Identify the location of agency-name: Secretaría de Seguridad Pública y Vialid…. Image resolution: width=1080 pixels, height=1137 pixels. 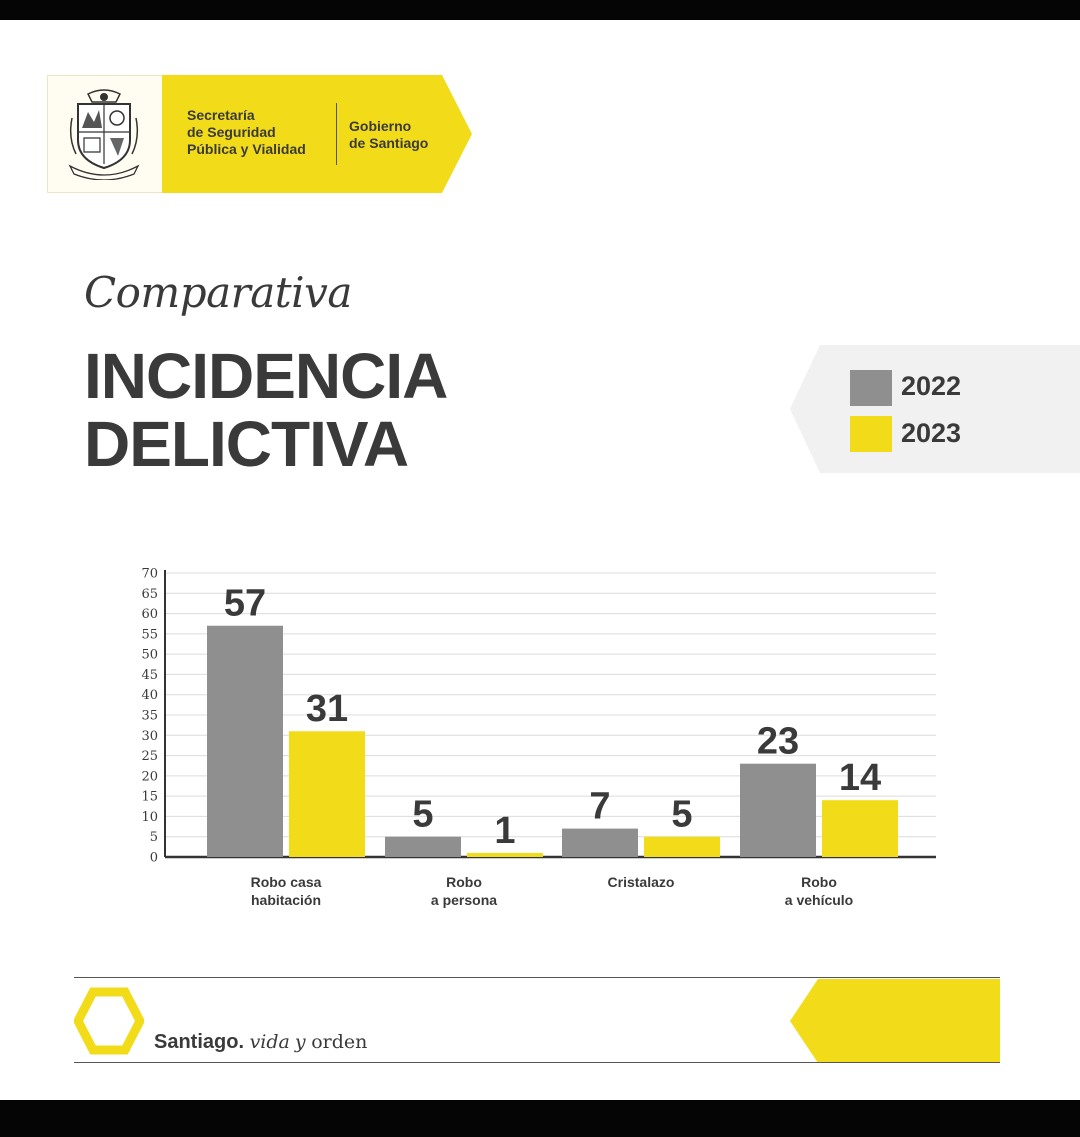
(246, 132).